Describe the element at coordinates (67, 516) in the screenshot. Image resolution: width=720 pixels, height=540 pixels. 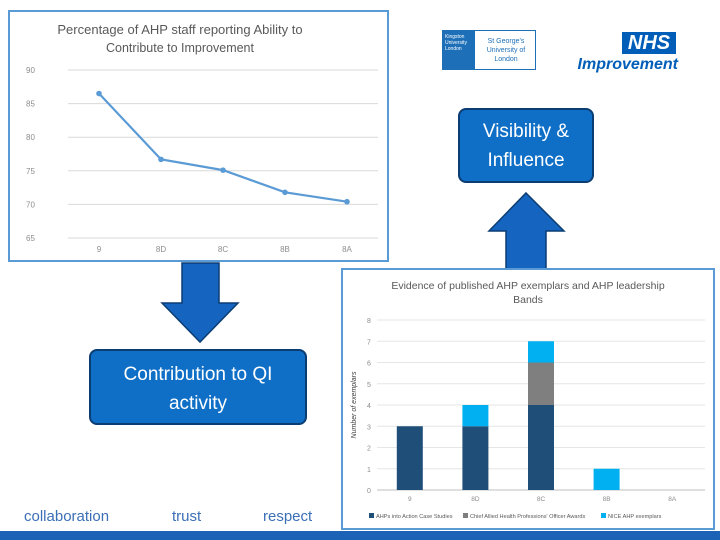
I see `footer-collaboration: collaboration` at that location.